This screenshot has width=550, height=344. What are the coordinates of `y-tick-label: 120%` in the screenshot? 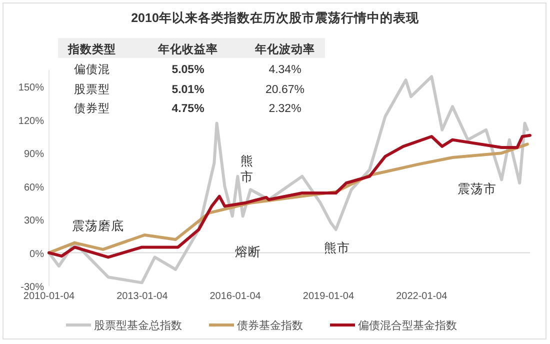 It's located at (31, 121).